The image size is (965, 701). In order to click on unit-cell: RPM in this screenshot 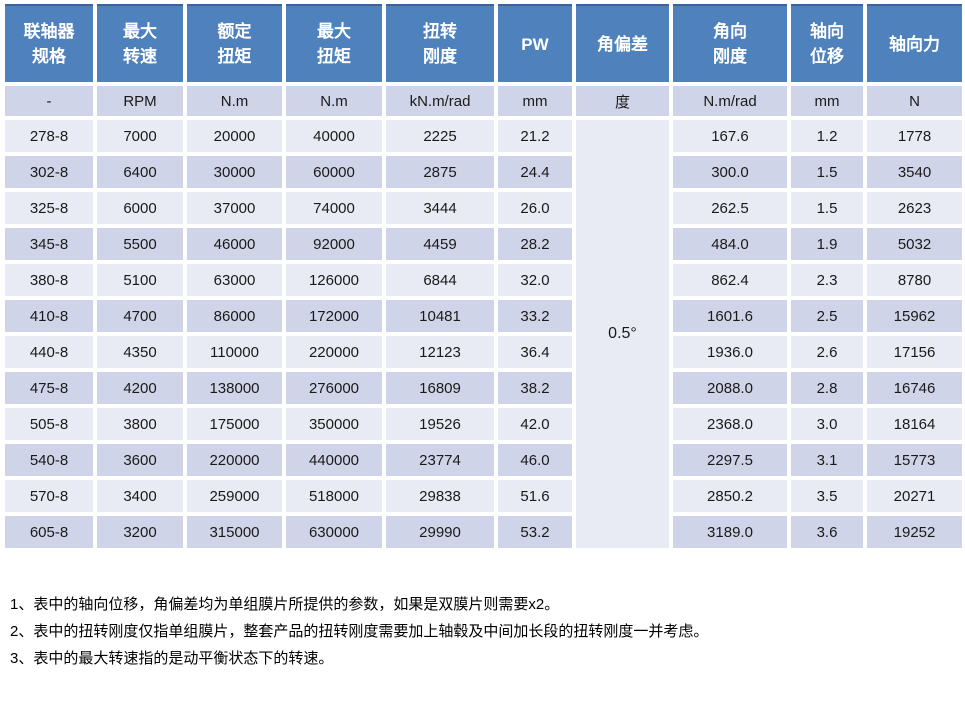, I will do `click(140, 101)`.